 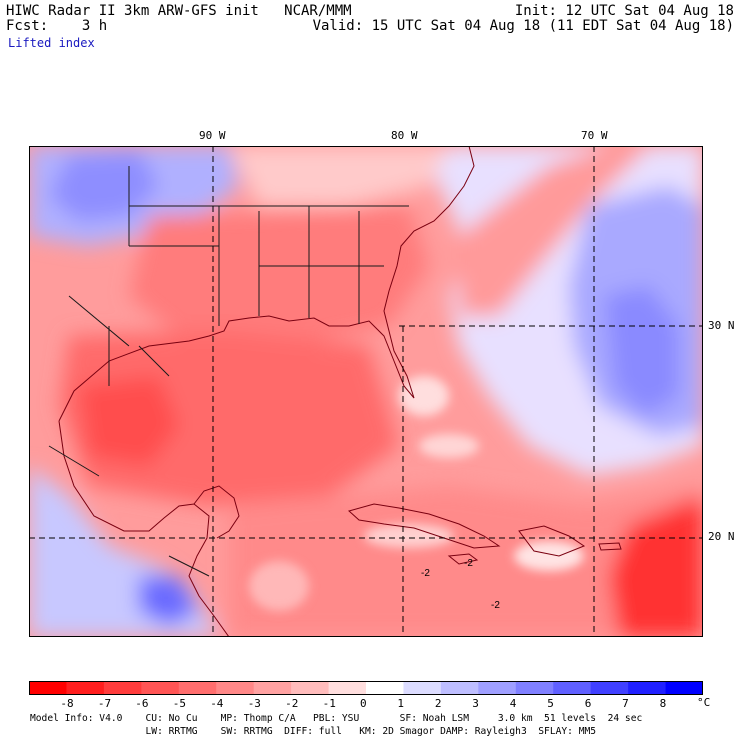 I want to click on east-caribbean-max, so click(x=656, y=566).